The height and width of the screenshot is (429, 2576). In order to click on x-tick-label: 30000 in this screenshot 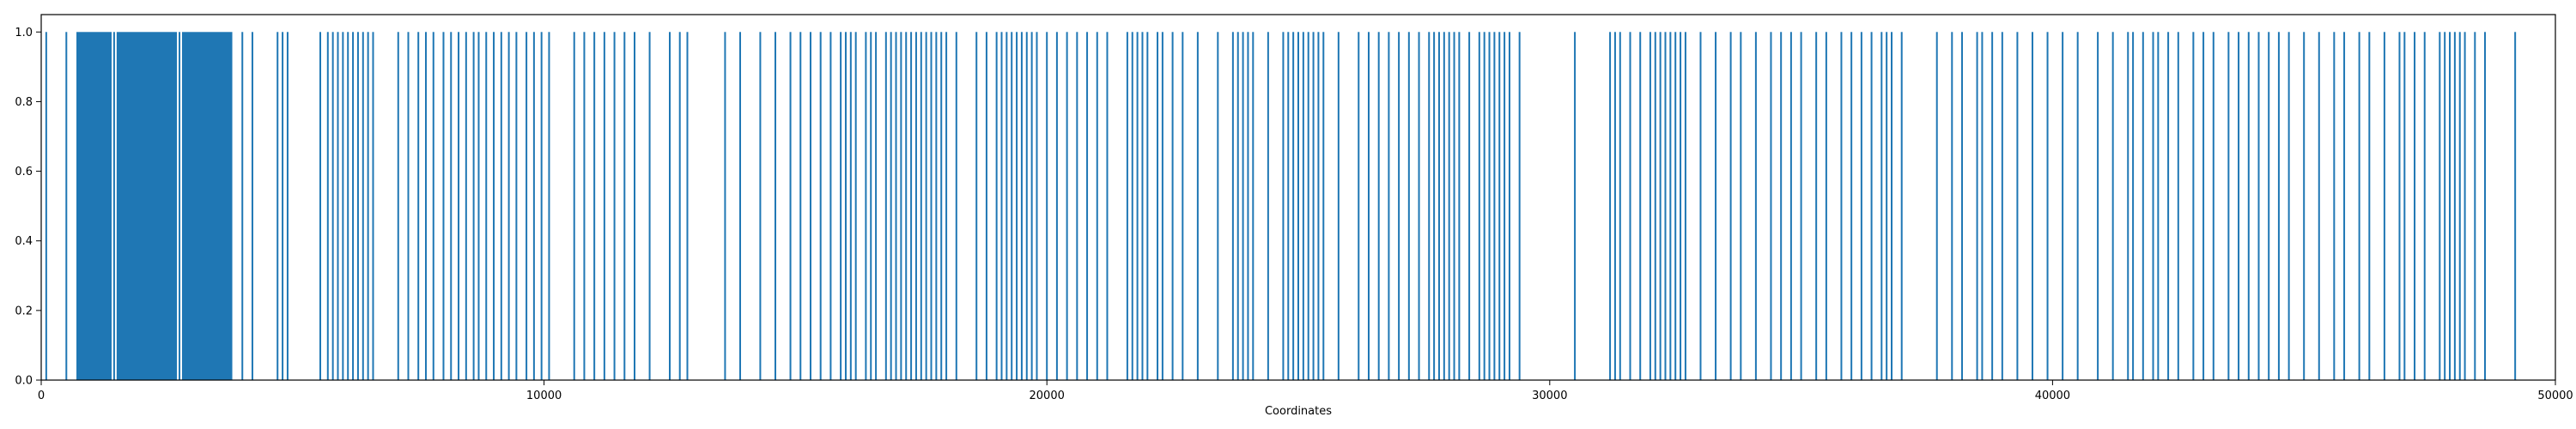, I will do `click(1550, 396)`.